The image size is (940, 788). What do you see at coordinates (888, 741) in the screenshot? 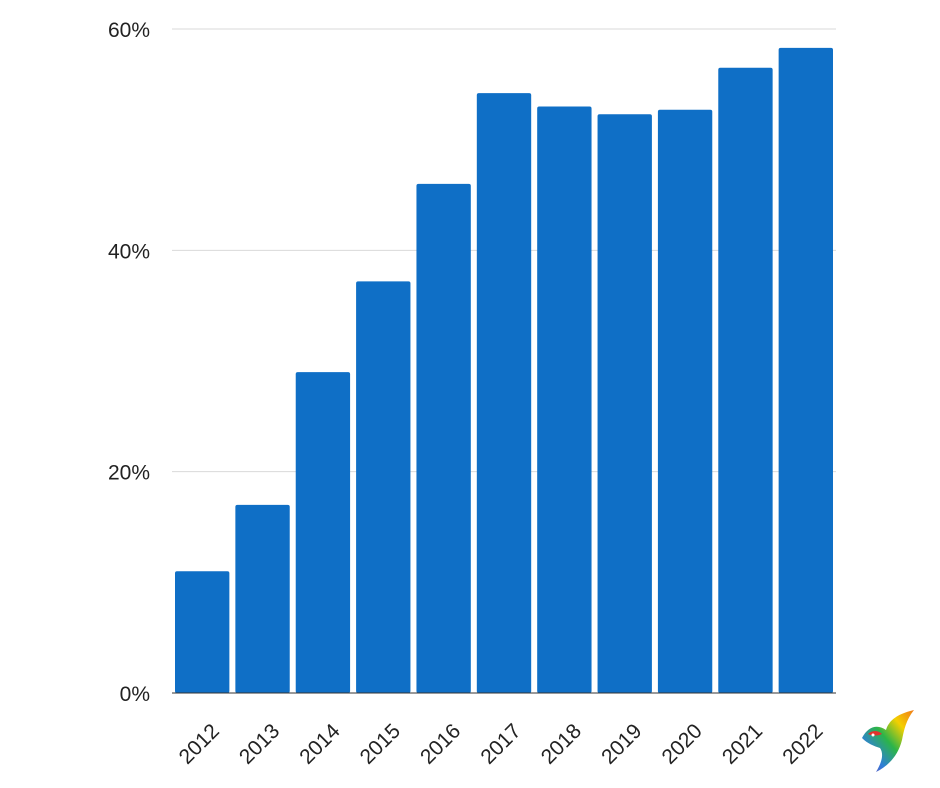
I see `rainbow-bird-logo-icon` at bounding box center [888, 741].